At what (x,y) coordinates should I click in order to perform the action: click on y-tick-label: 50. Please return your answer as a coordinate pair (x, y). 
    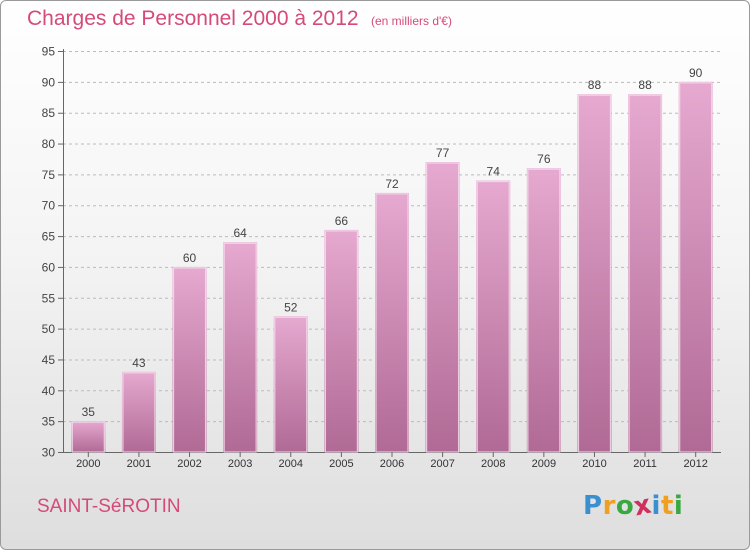
    Looking at the image, I should click on (49, 329).